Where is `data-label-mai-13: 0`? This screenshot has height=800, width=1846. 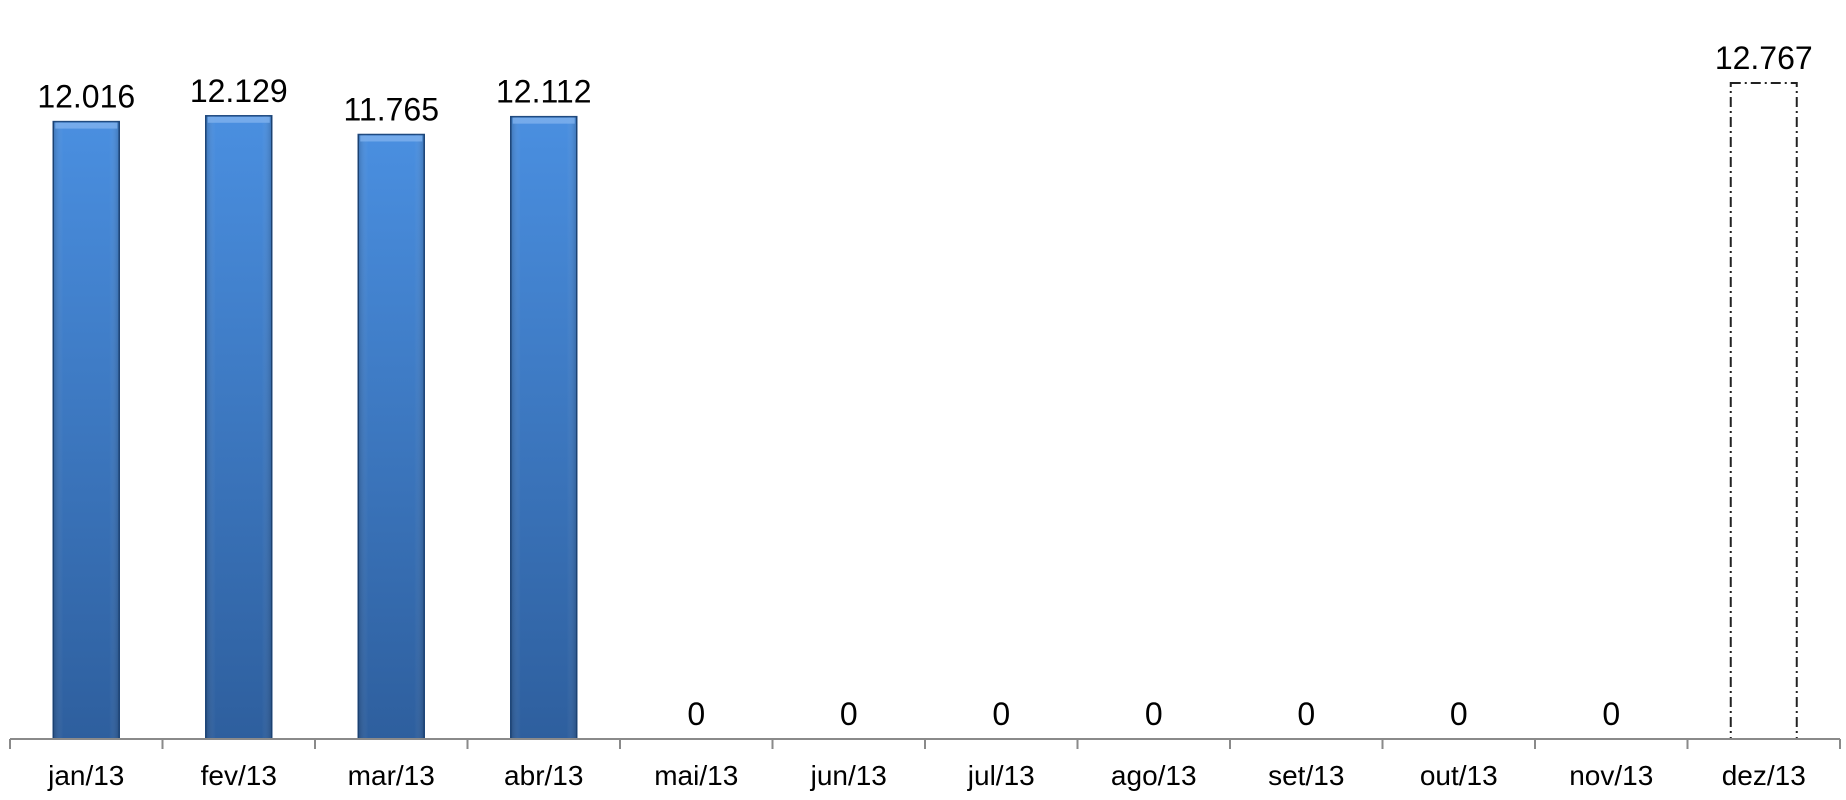 data-label-mai-13: 0 is located at coordinates (696, 714).